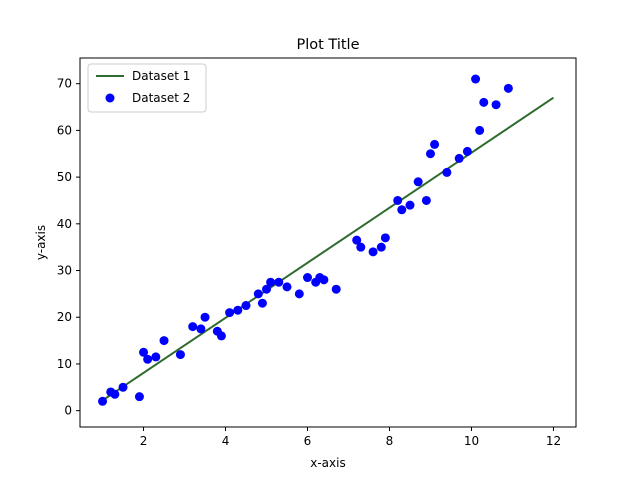 This screenshot has width=640, height=484. I want to click on chart-title: Plot Title, so click(327, 45).